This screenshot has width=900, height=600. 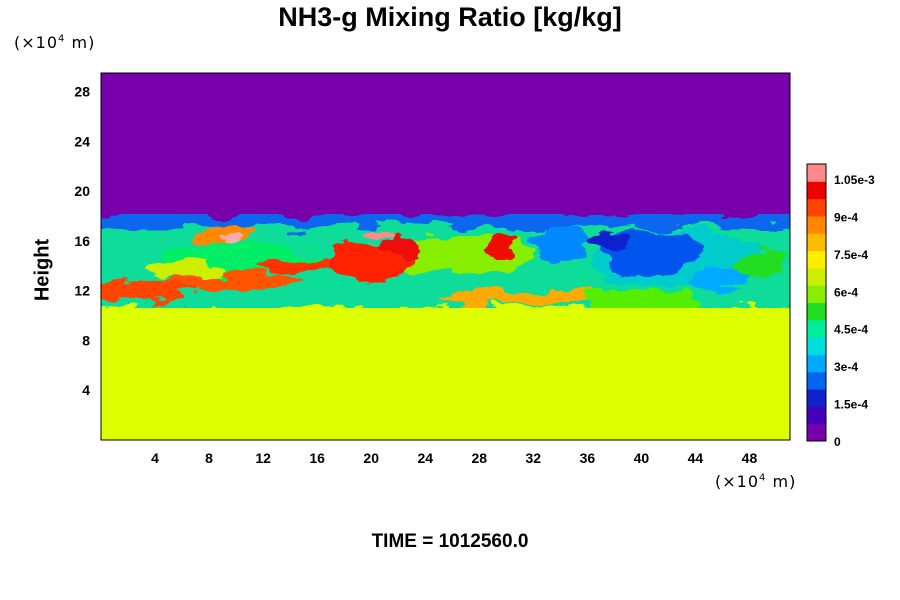 I want to click on y-tick-label: 28, so click(x=82, y=92).